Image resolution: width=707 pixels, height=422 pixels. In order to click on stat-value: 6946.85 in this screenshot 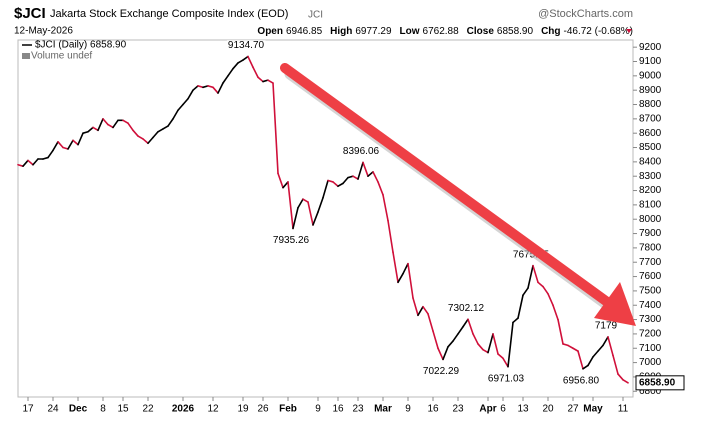, I will do `click(304, 31)`.